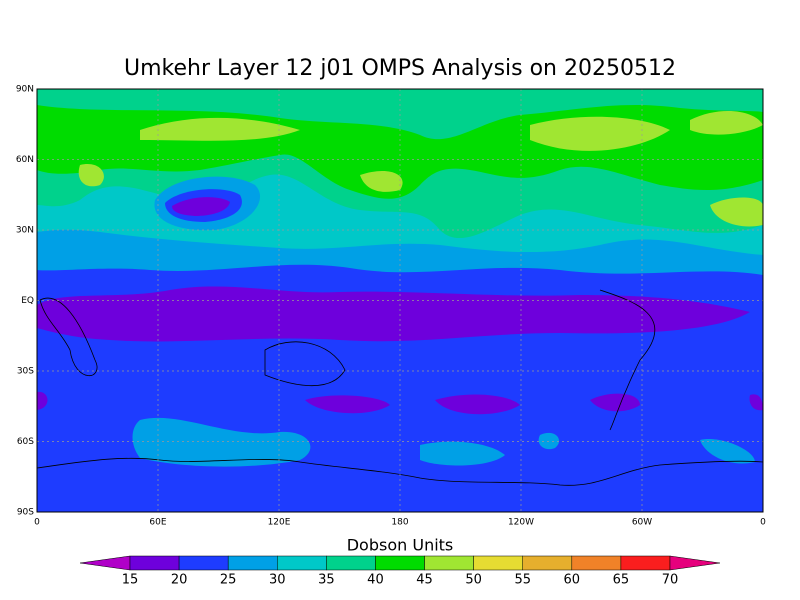 Image resolution: width=800 pixels, height=600 pixels. I want to click on colorbar-label: 30, so click(277, 580).